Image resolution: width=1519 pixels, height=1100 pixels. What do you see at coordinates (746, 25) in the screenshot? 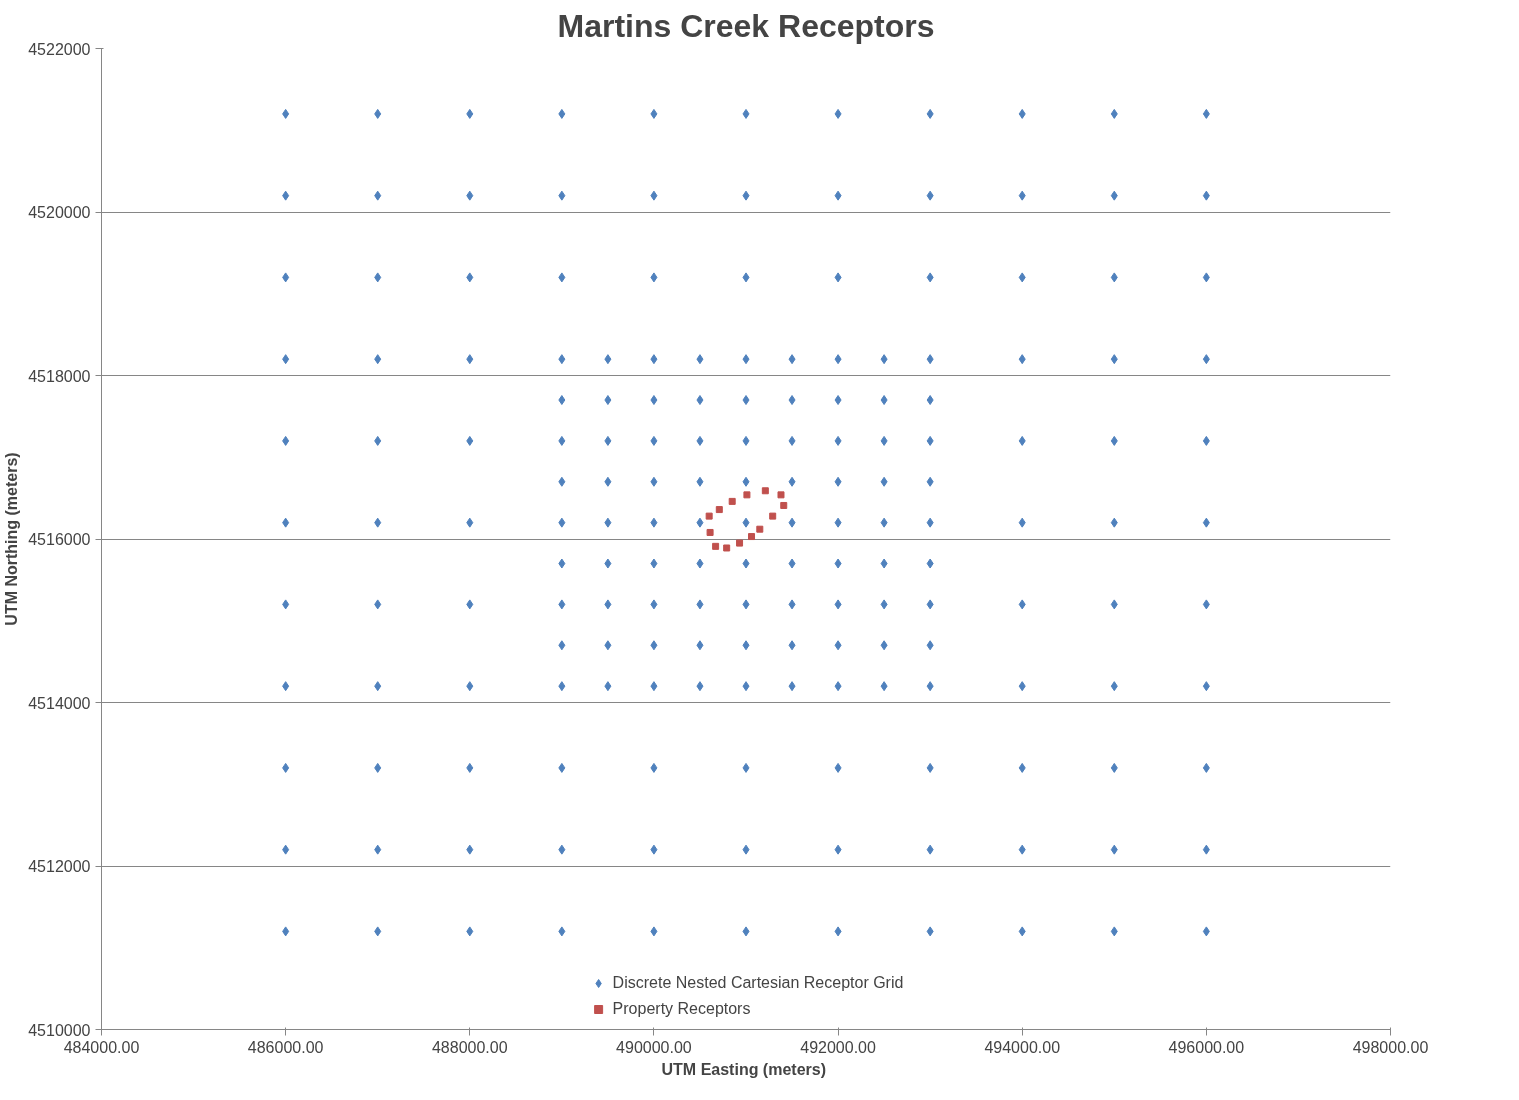
I see `chart-title: Martins Creek Receptors` at bounding box center [746, 25].